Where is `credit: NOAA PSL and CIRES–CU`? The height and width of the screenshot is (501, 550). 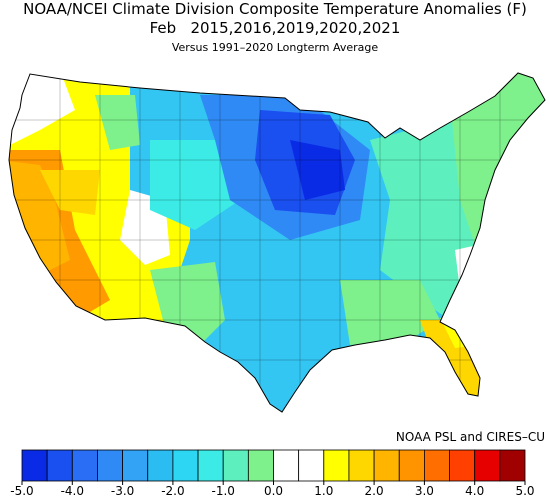 credit: NOAA PSL and CIRES–CU is located at coordinates (470, 437).